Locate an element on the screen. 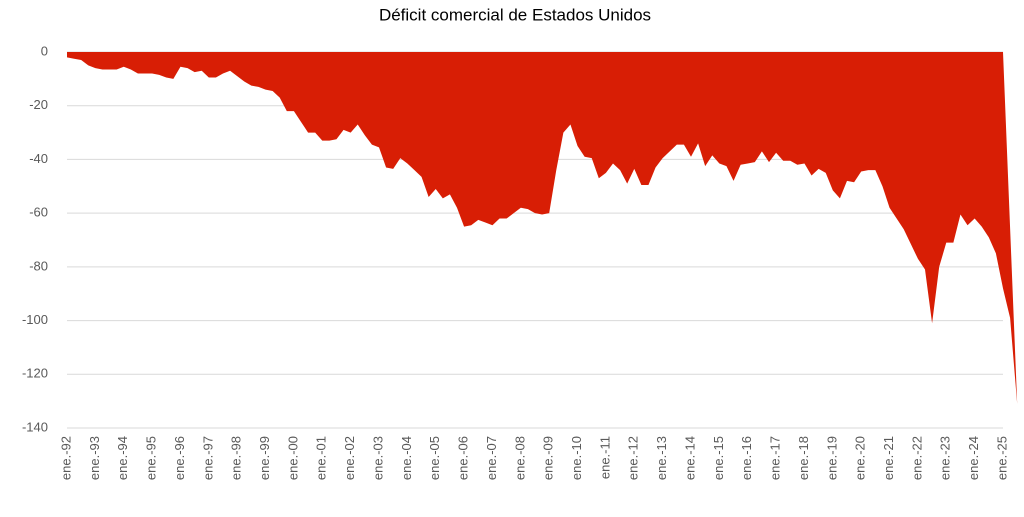 The height and width of the screenshot is (517, 1024). x-tick-label: ene.-00 is located at coordinates (292, 458).